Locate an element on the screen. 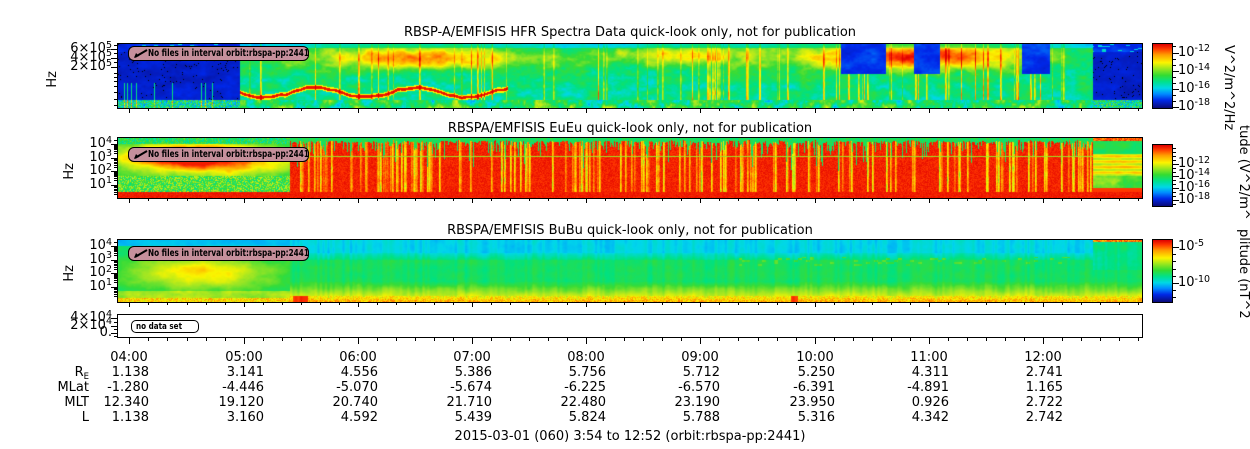  colorbar-gradient is located at coordinates (1162, 271).